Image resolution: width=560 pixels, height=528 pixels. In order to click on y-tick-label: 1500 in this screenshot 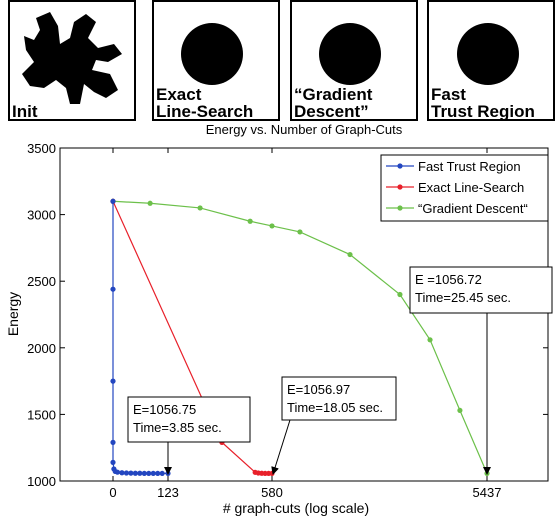, I will do `click(41, 414)`.